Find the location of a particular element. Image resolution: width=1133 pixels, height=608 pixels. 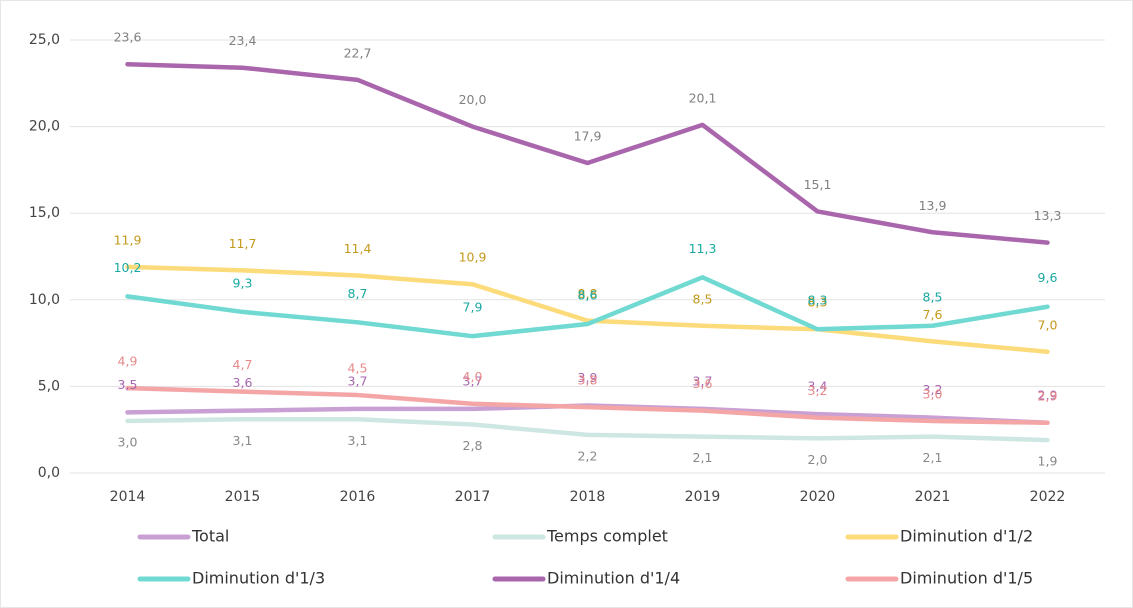

data-label: 11,4 is located at coordinates (358, 248).